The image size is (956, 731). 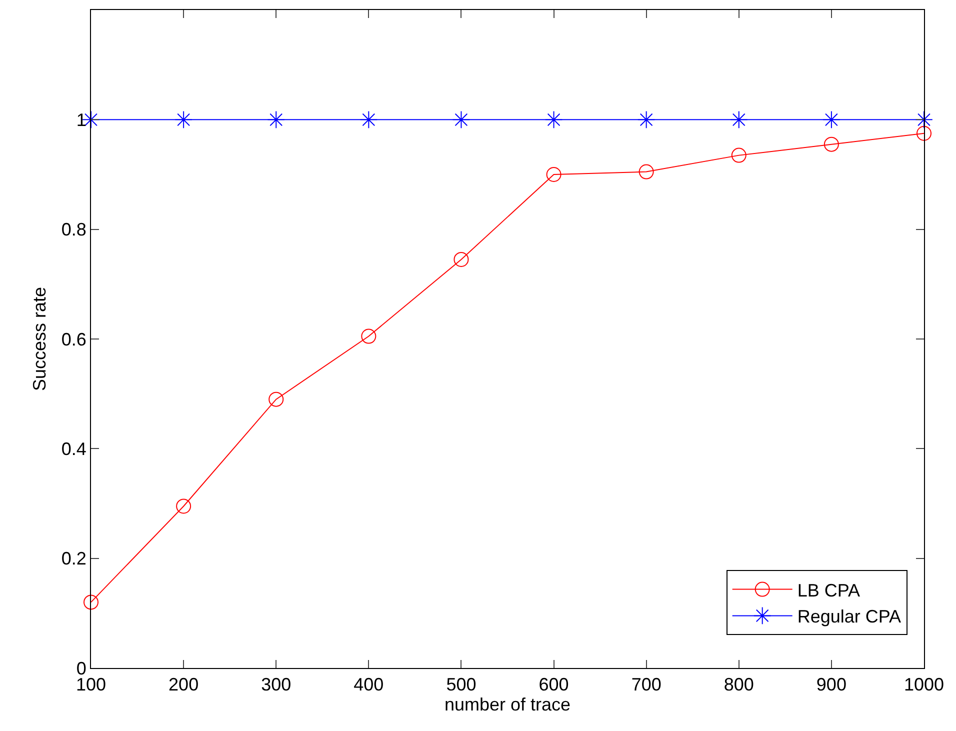 I want to click on x-axis-title: number of trace, so click(x=507, y=704).